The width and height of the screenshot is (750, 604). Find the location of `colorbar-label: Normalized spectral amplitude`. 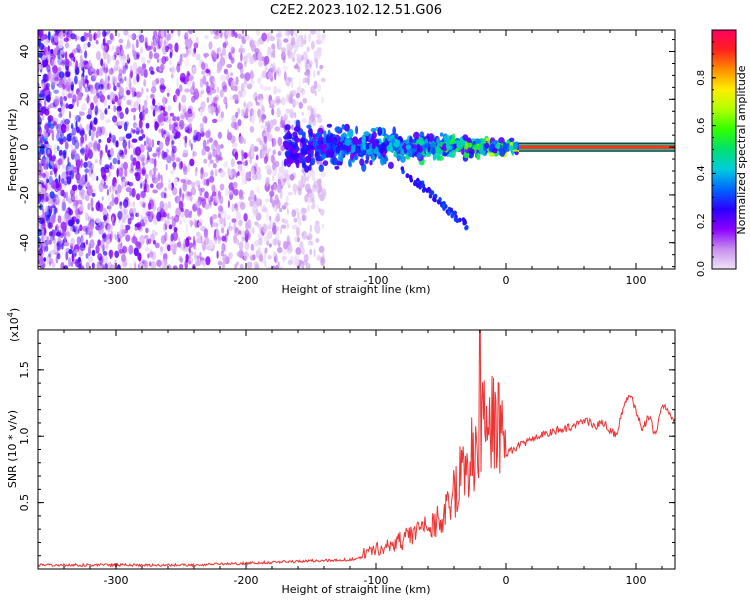

colorbar-label: Normalized spectral amplitude is located at coordinates (741, 149).